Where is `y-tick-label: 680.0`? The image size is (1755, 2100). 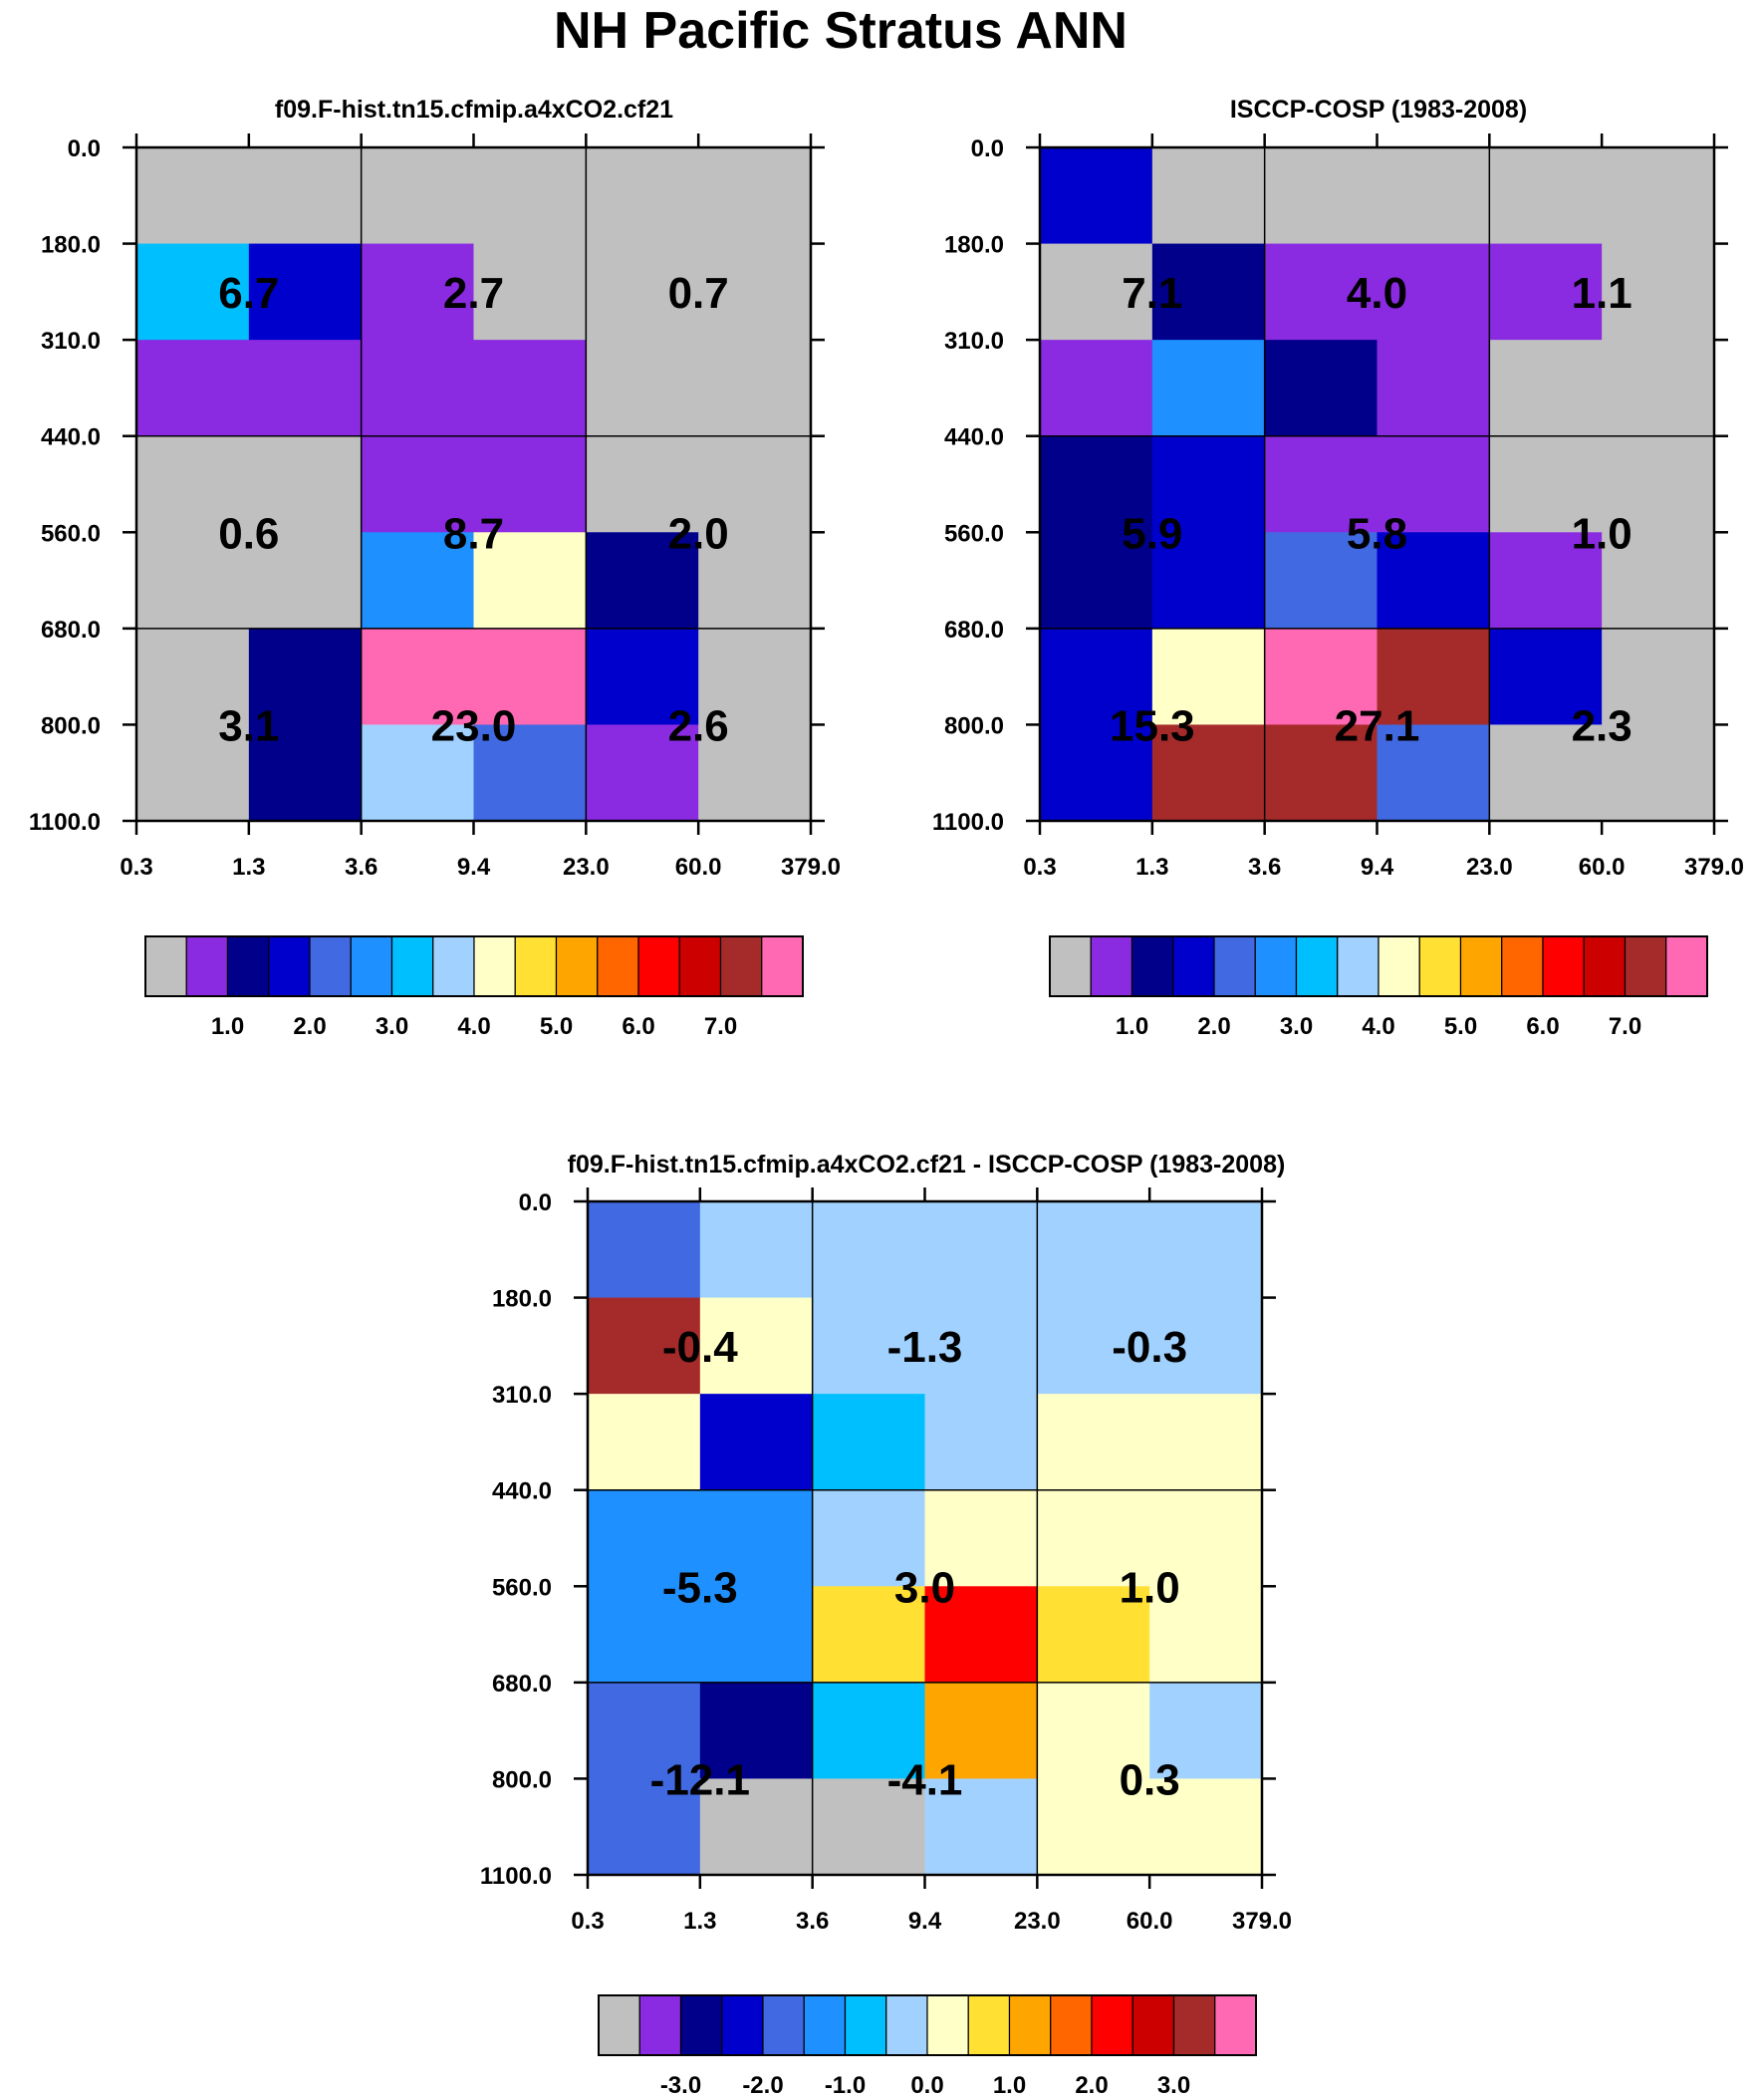
y-tick-label: 680.0 is located at coordinates (522, 1684).